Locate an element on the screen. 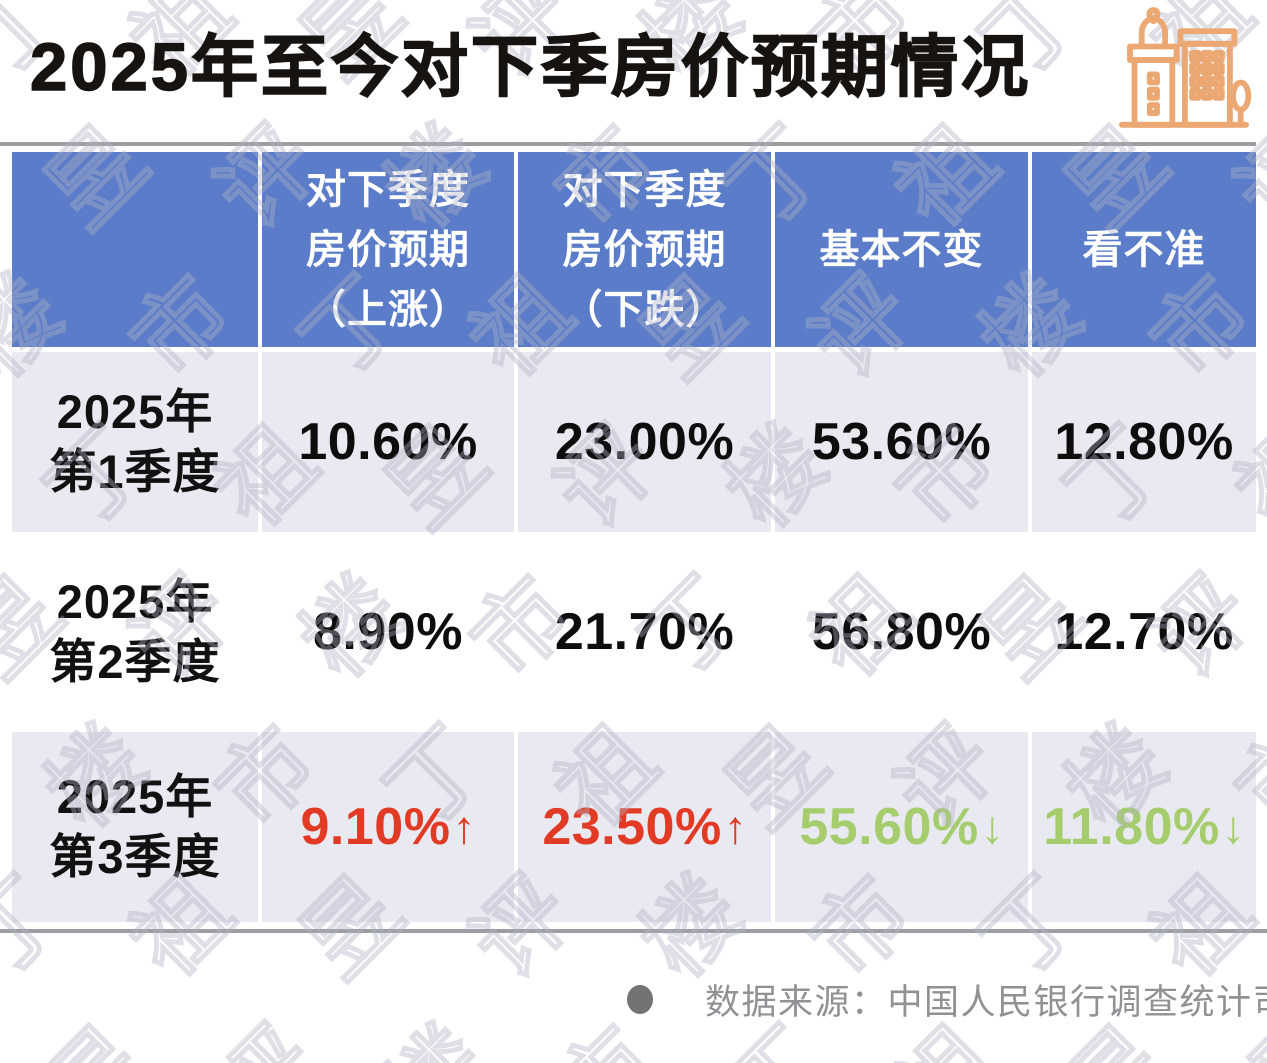  watermark-char: 评 is located at coordinates (260, 1027).